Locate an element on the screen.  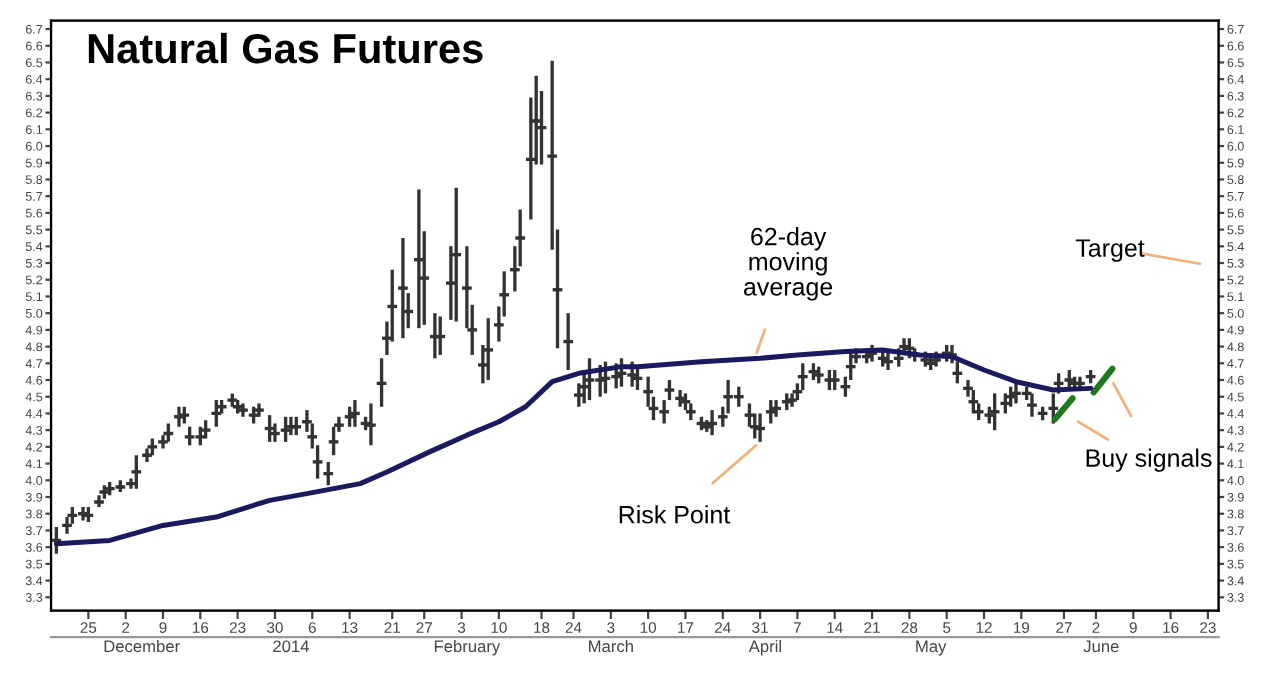
x2-tick-label: June is located at coordinates (1101, 646).